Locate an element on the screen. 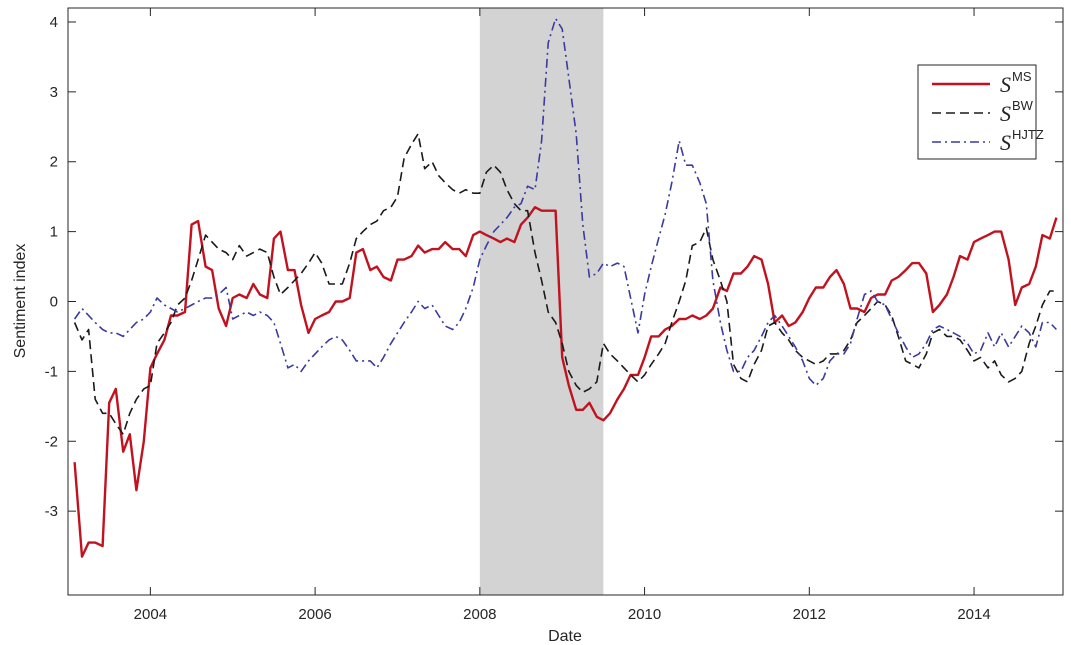 The height and width of the screenshot is (645, 1071). shaded-period is located at coordinates (541, 301).